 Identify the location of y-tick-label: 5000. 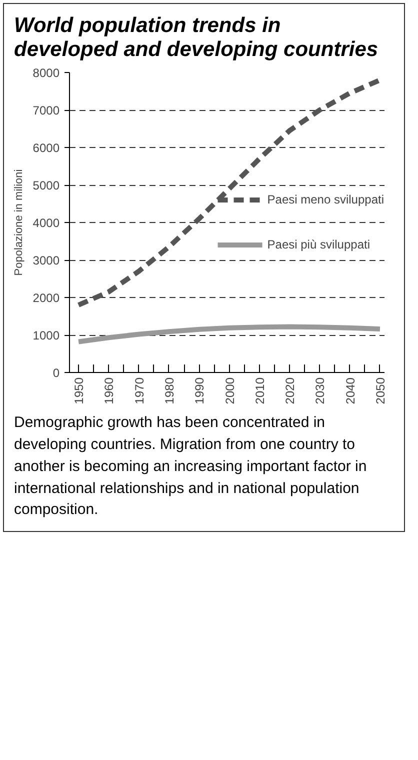
(46, 185).